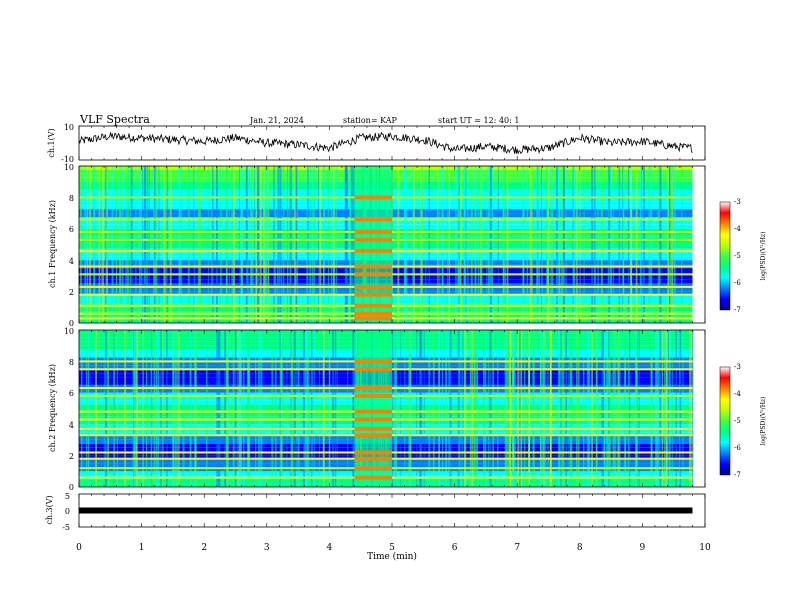 This screenshot has height=612, width=792. I want to click on ch3-ytick-minus5: -5, so click(66, 527).